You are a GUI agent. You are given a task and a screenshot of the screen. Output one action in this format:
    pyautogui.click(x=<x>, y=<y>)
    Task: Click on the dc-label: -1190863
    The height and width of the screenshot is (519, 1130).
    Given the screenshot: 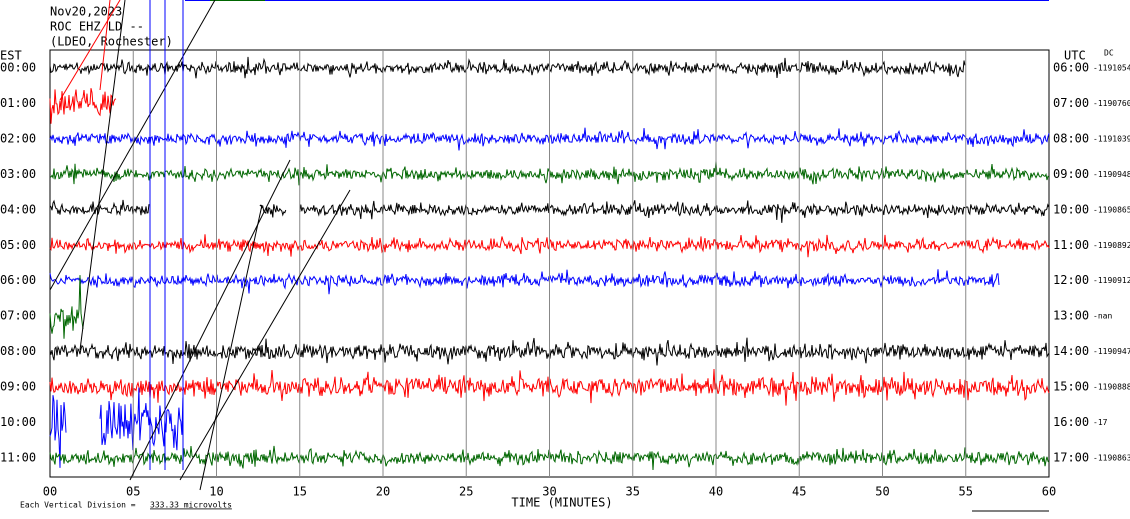 What is the action you would take?
    pyautogui.click(x=1111, y=457)
    